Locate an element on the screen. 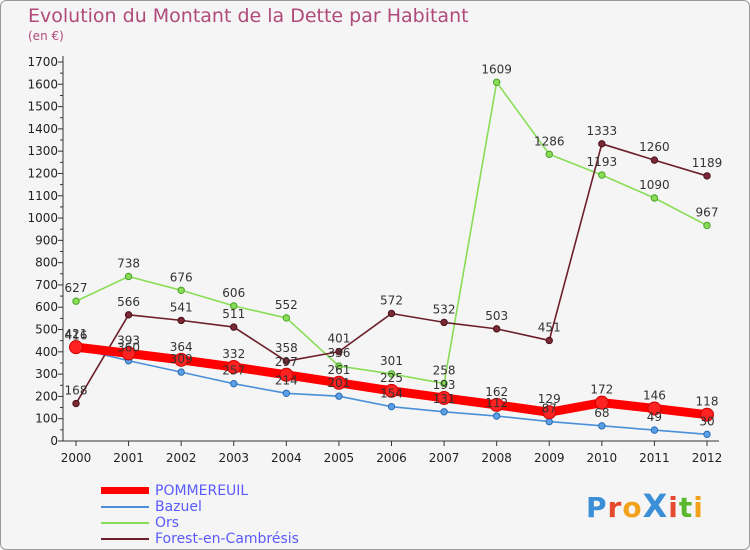 The height and width of the screenshot is (550, 750). x-tick-label: 2007 is located at coordinates (444, 458).